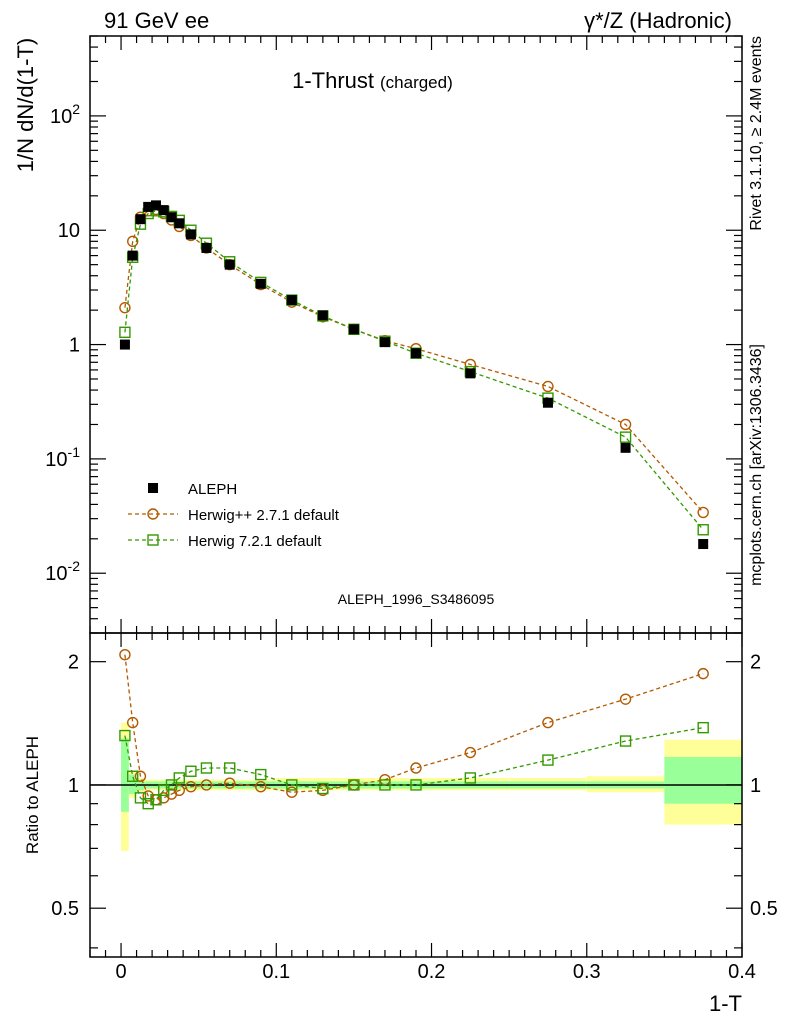 The image size is (786, 1024). Describe the element at coordinates (73, 663) in the screenshot. I see `ratio-y-tick-label: 2` at that location.